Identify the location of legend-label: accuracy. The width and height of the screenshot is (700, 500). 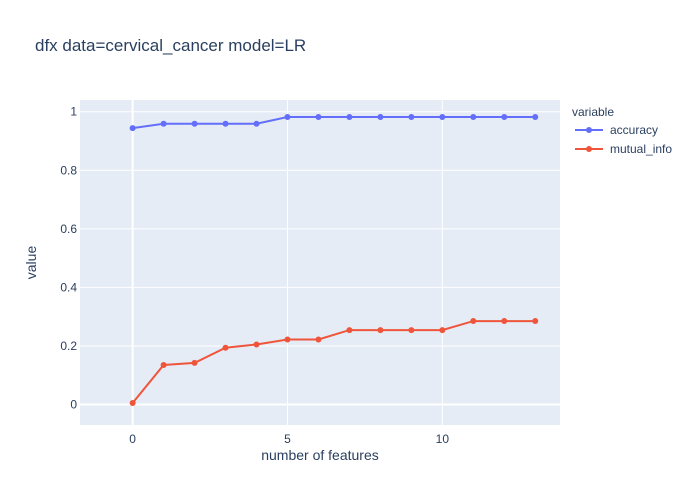
(634, 130).